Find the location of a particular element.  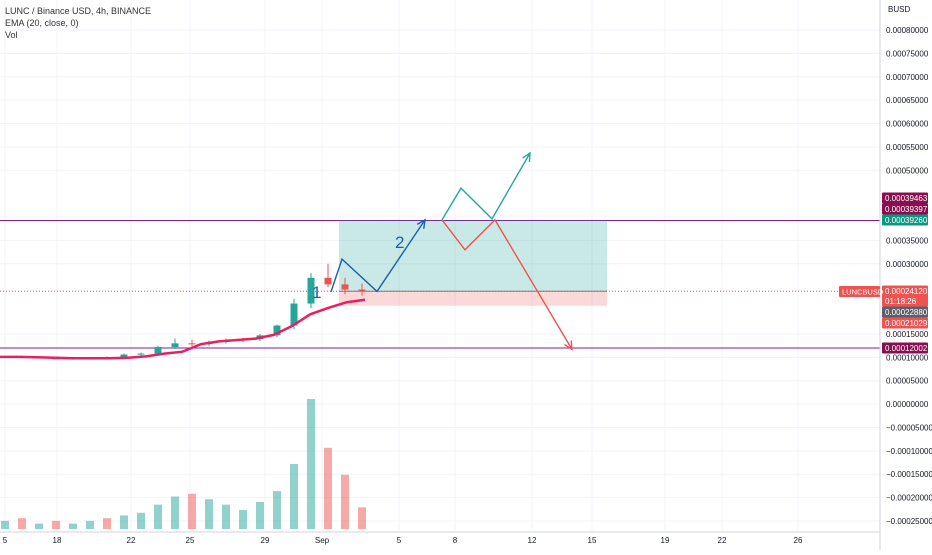

price-label-text: 0.00039397 is located at coordinates (906, 209).